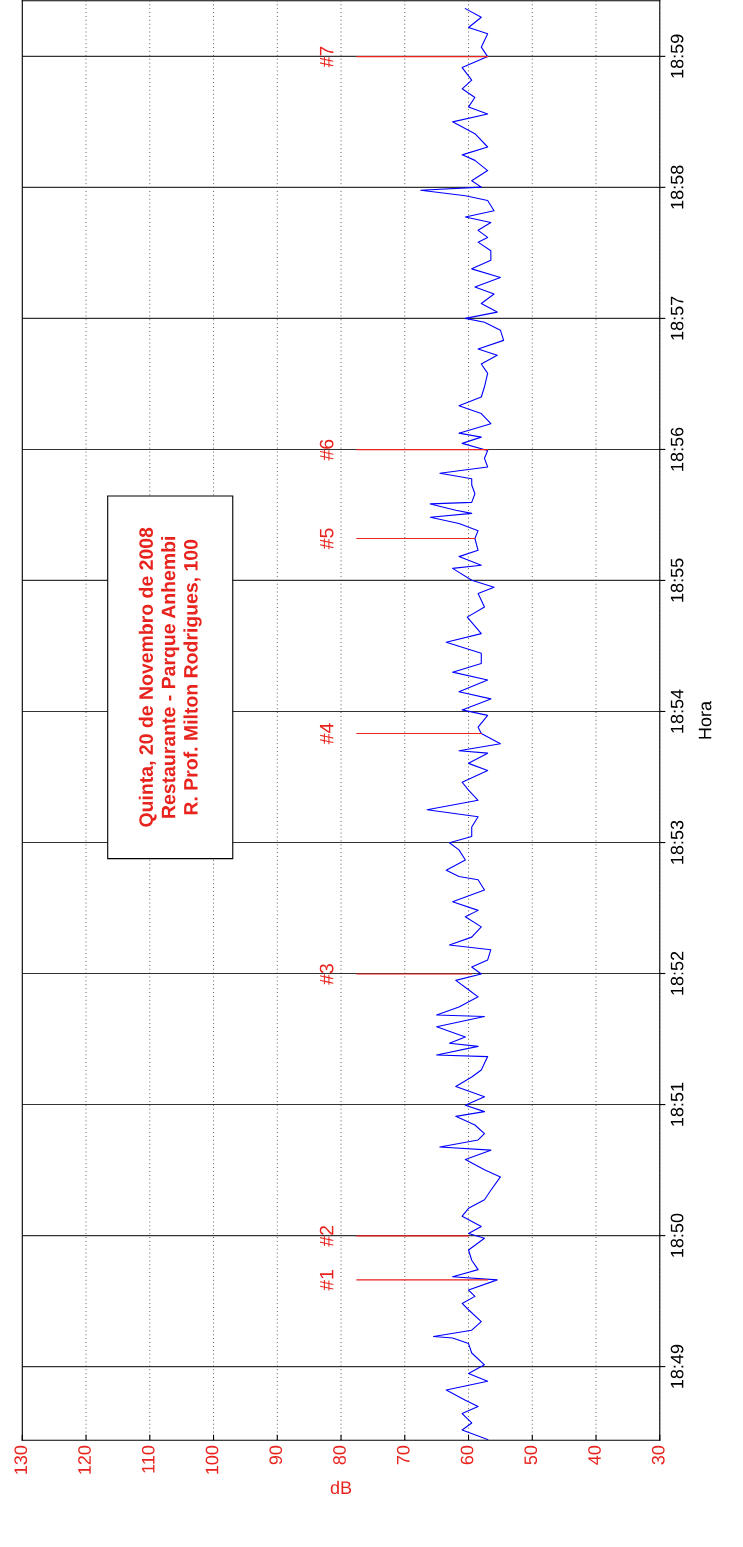  I want to click on x-axis-title: dB, so click(341, 1487).